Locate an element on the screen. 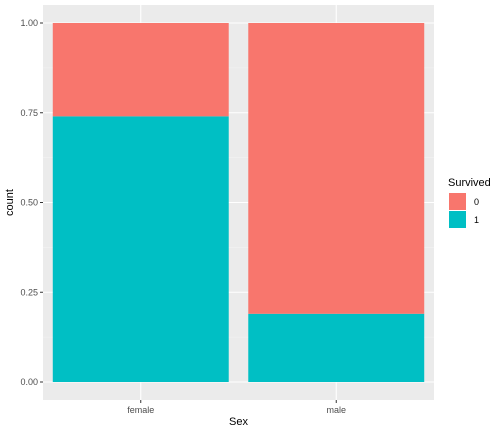 The height and width of the screenshot is (432, 504). y-tick-label: 0.00 is located at coordinates (29, 382).